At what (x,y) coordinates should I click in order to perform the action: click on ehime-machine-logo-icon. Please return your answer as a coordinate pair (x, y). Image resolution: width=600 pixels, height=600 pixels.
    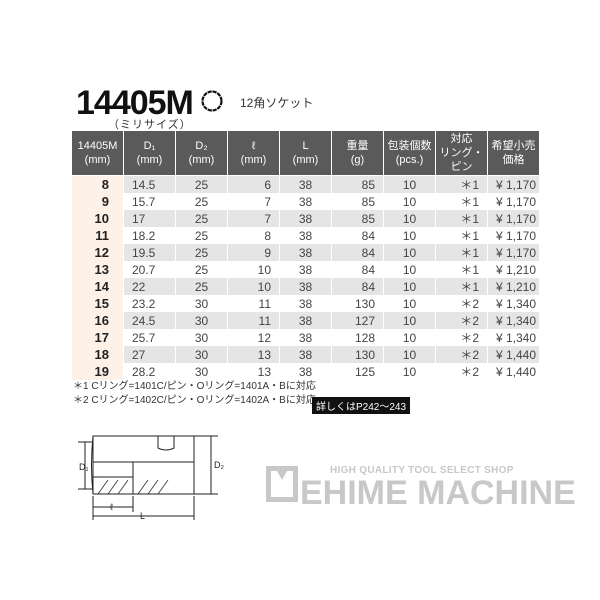
    Looking at the image, I should click on (282, 484).